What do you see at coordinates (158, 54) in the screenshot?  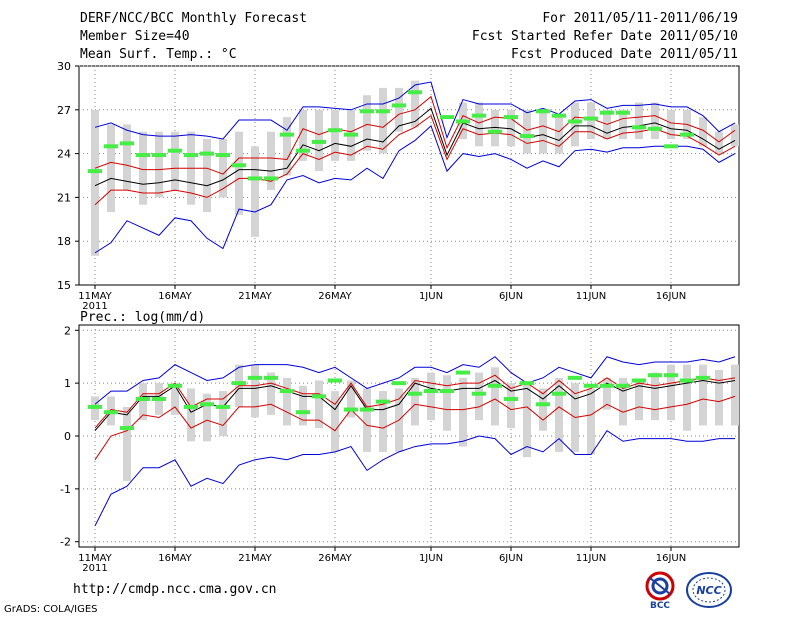 I see `variable-label: Mean Surf. Temp.: °C` at bounding box center [158, 54].